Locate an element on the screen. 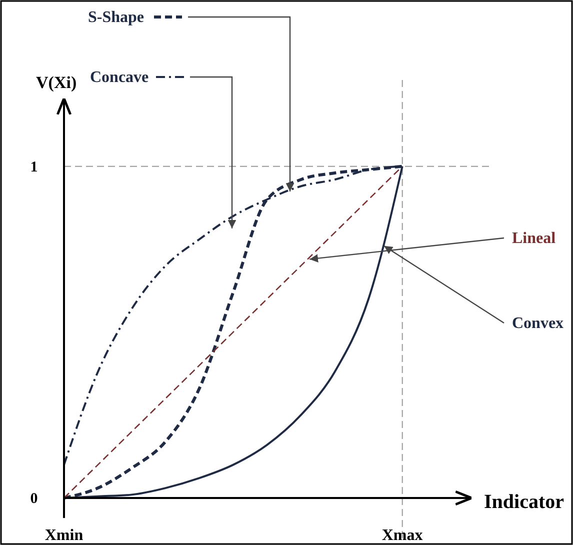  text: Lineal is located at coordinates (534, 238).